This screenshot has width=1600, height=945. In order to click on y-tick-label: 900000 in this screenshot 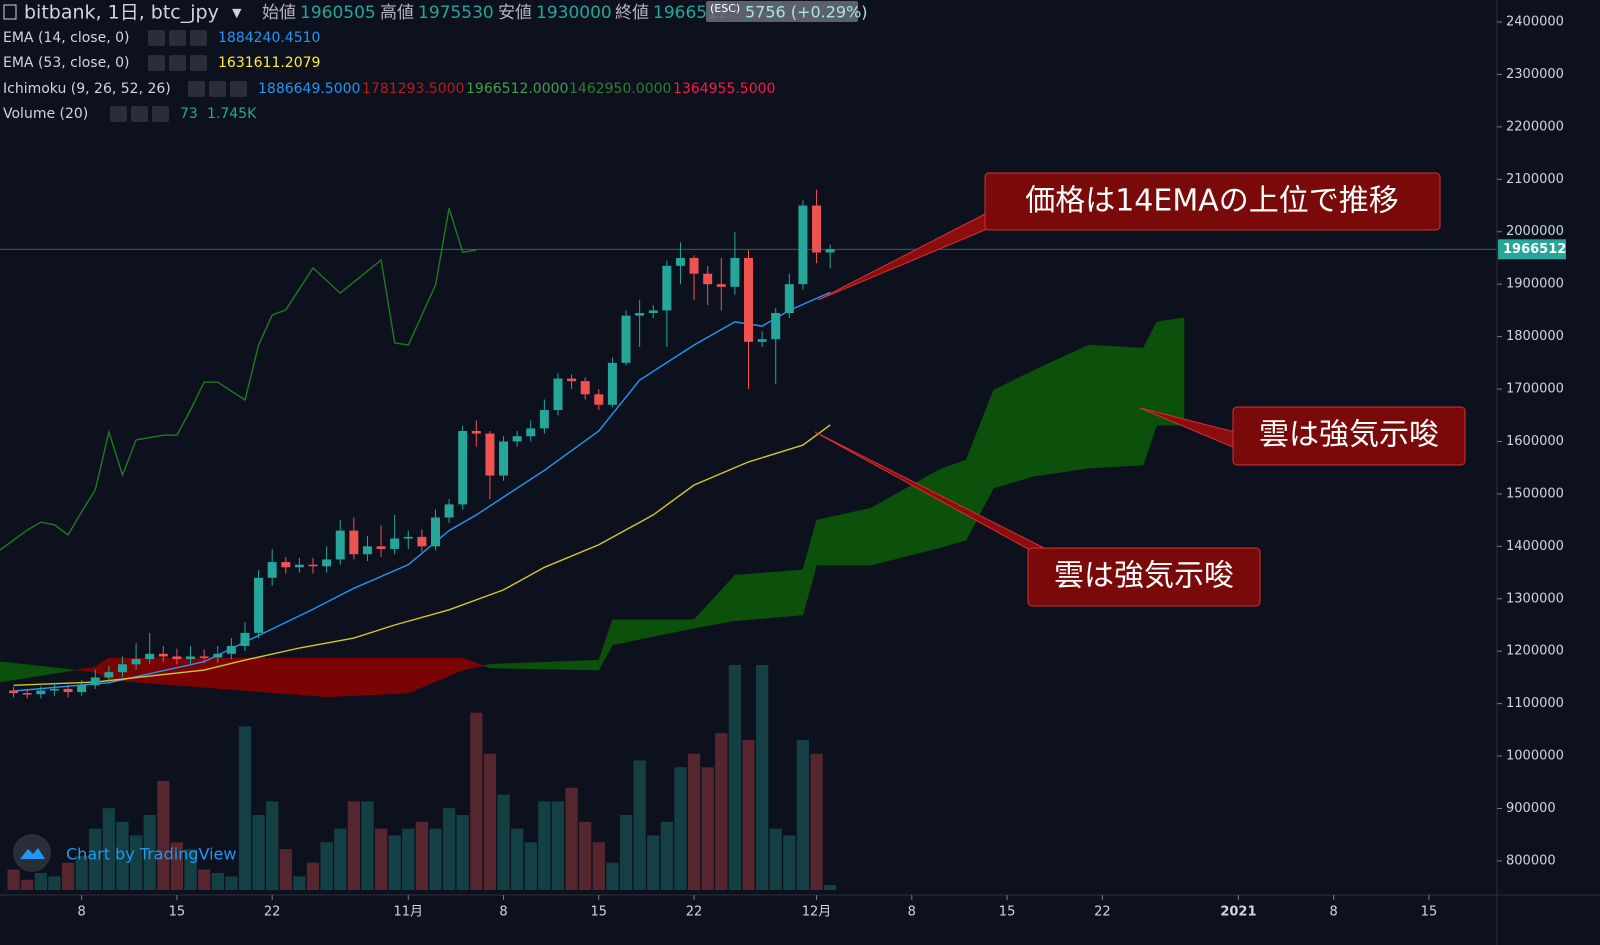, I will do `click(1531, 808)`.